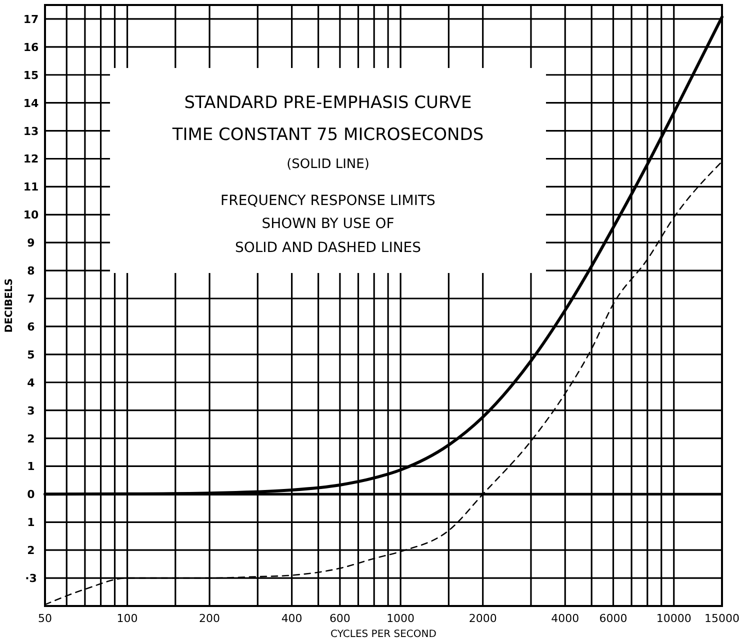 The image size is (739, 643). I want to click on y-tick-label: 4, so click(31, 383).